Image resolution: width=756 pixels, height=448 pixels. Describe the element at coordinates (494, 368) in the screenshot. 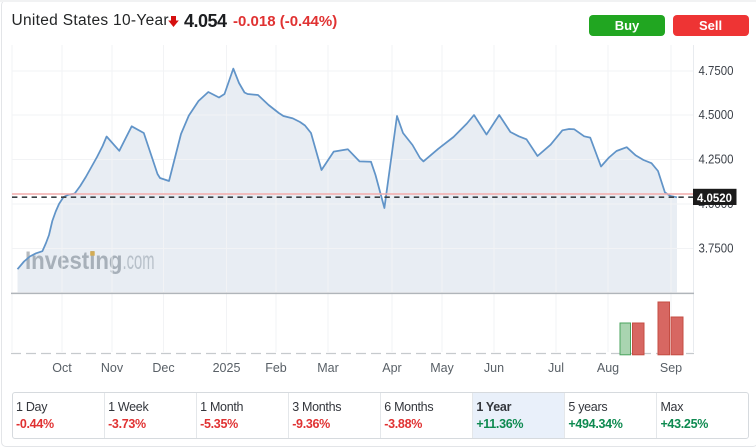

I see `svg-text: Jun` at that location.